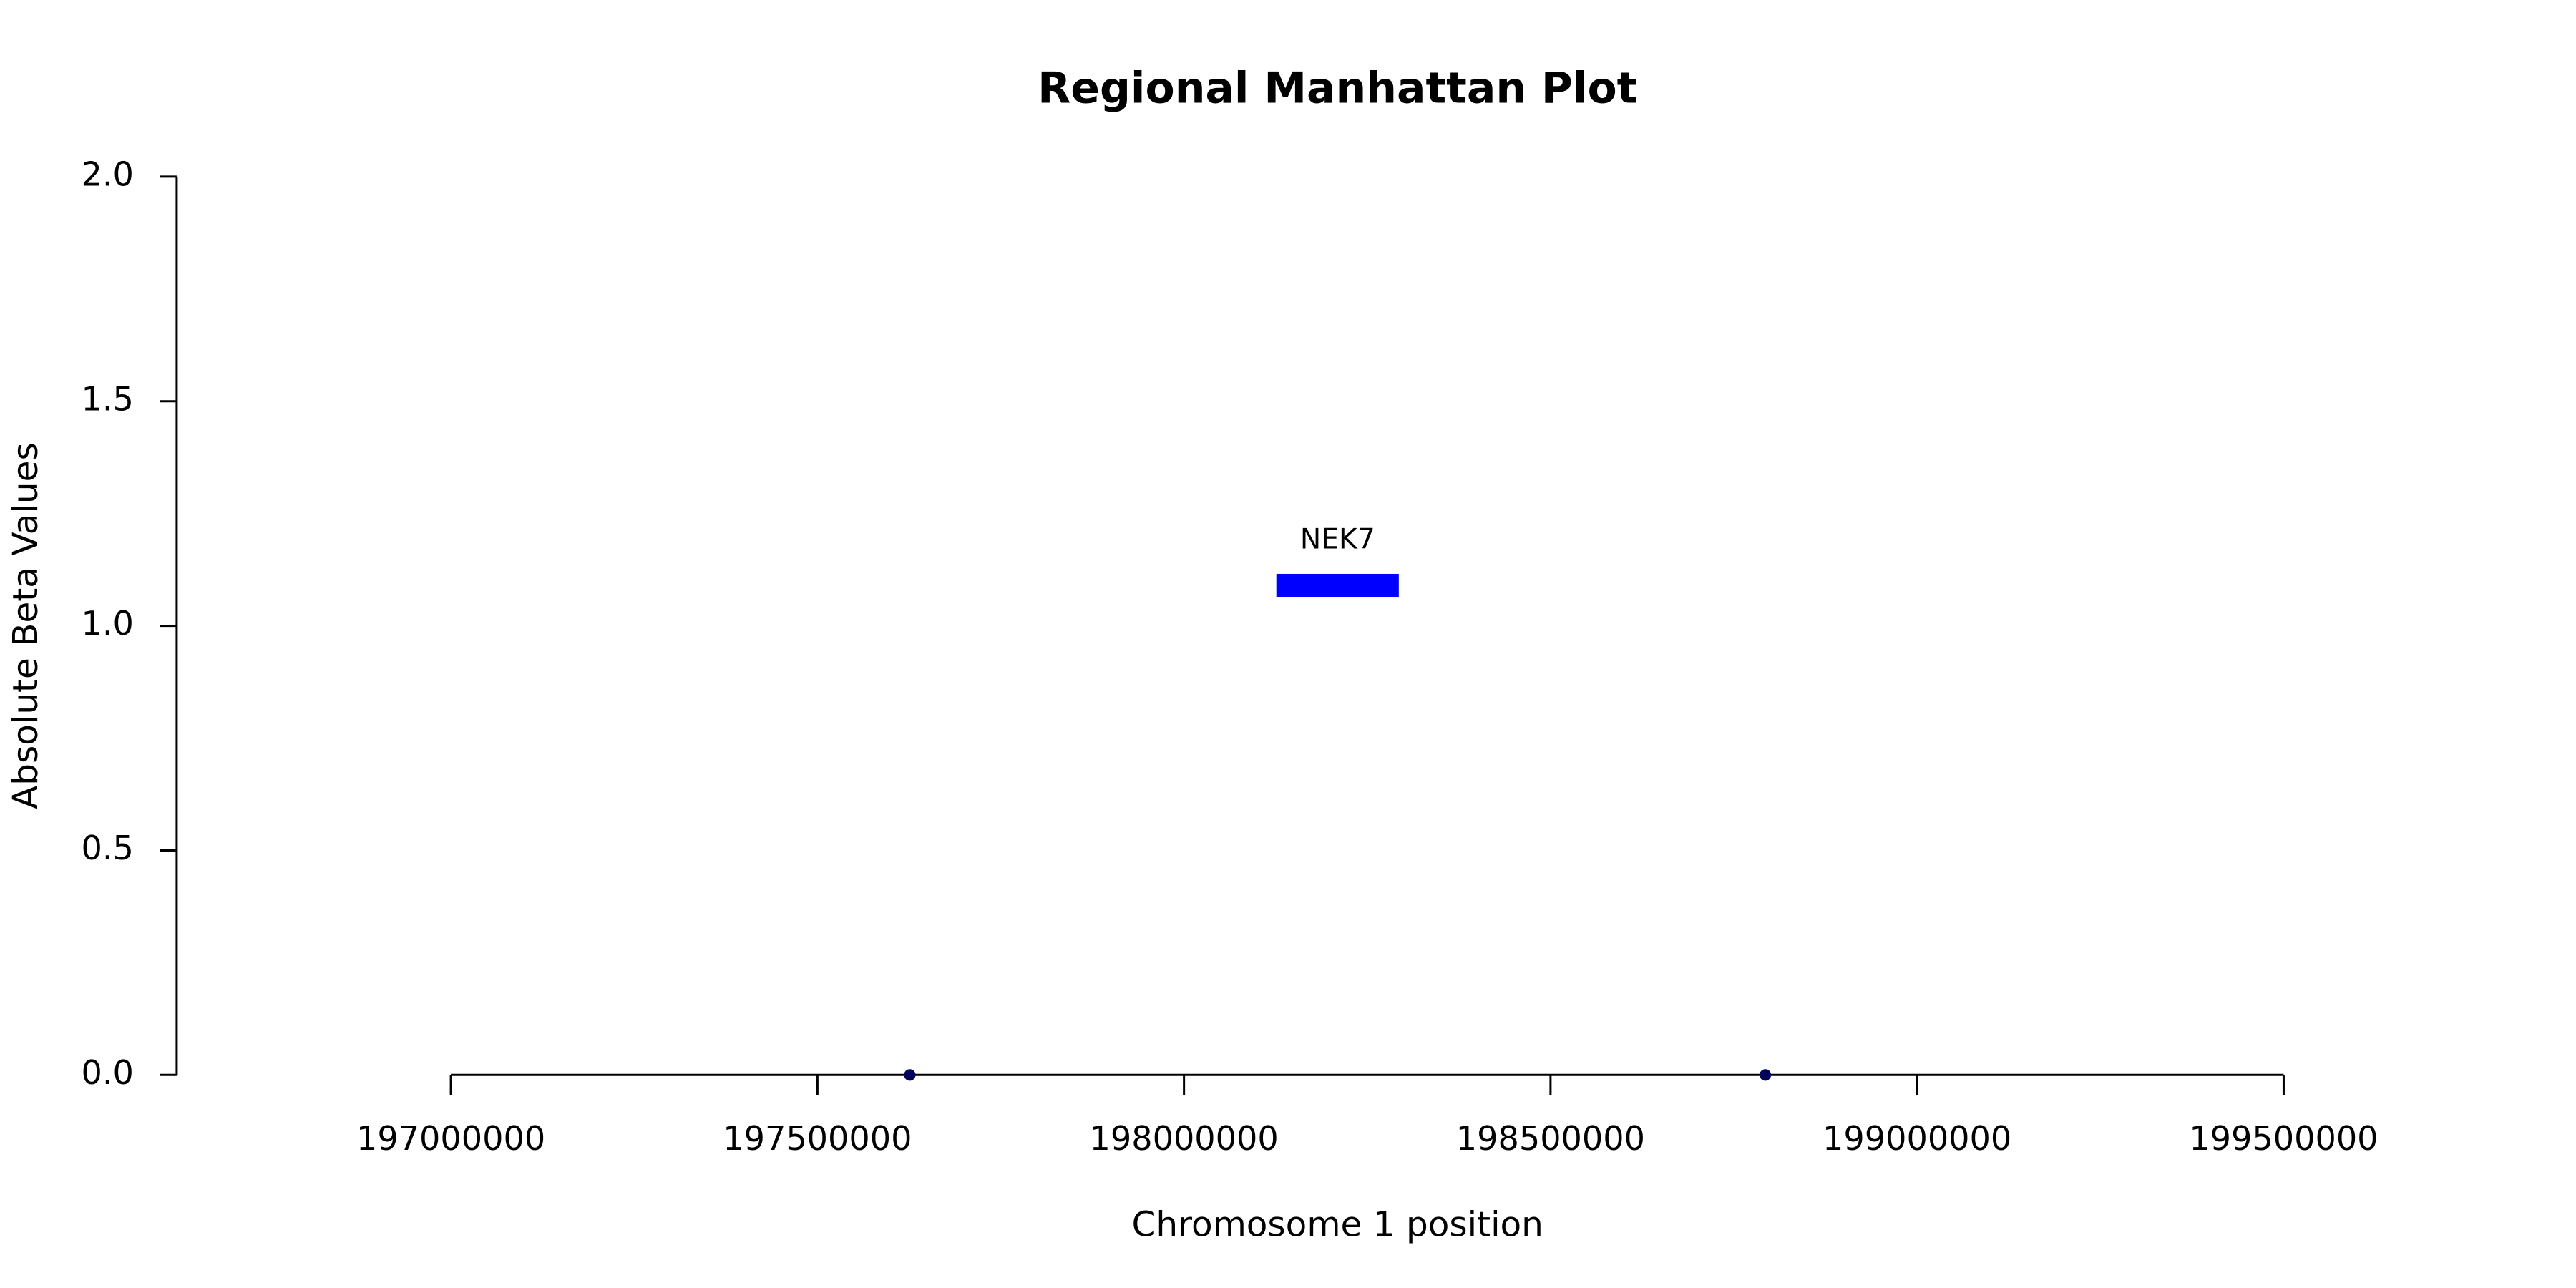 This screenshot has height=1288, width=2576. Describe the element at coordinates (450, 1138) in the screenshot. I see `x-tick-label: 197000000` at that location.